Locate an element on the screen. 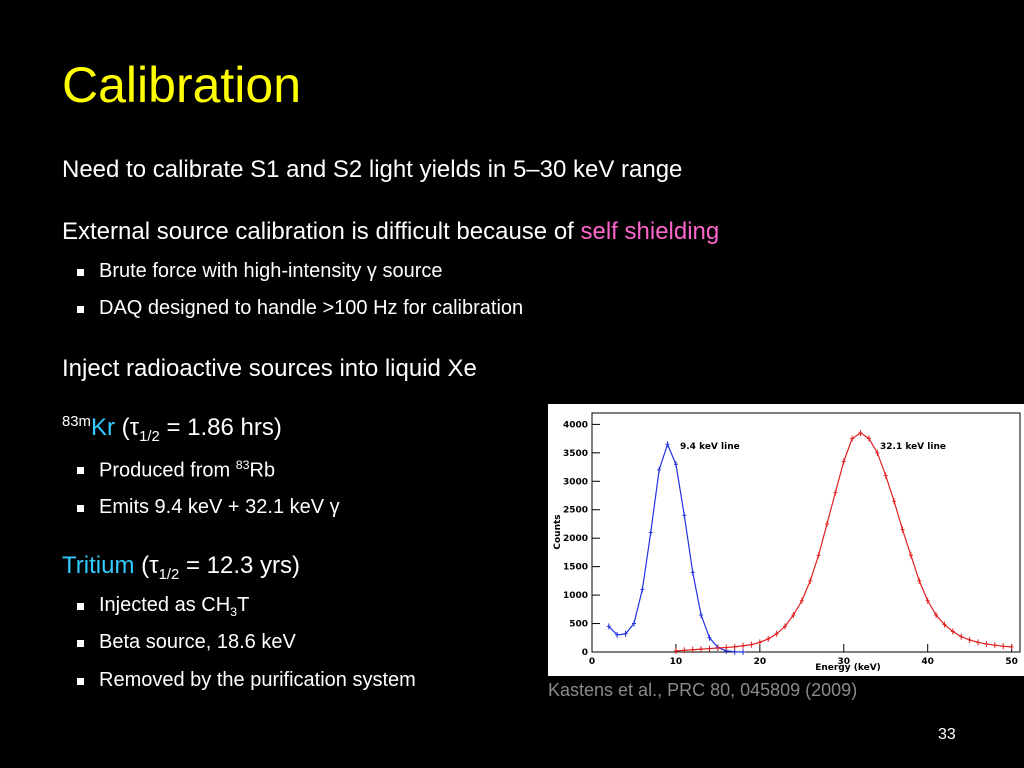  caption: Kastens et al., PRC 80, 045809 (2009) is located at coordinates (703, 690).